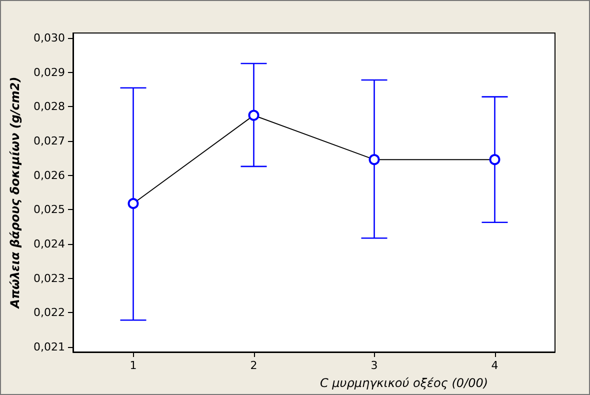  I want to click on x-axis-title: C μυρμηγκικού οξέος (0/00), so click(404, 383).